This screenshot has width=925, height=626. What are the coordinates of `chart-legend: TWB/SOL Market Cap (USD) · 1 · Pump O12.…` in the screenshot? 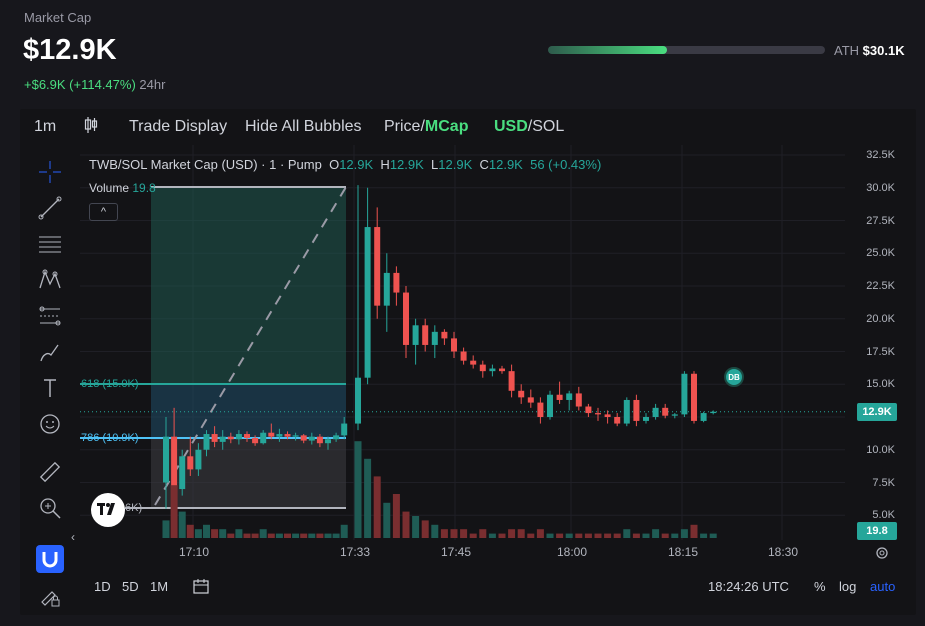 It's located at (345, 164).